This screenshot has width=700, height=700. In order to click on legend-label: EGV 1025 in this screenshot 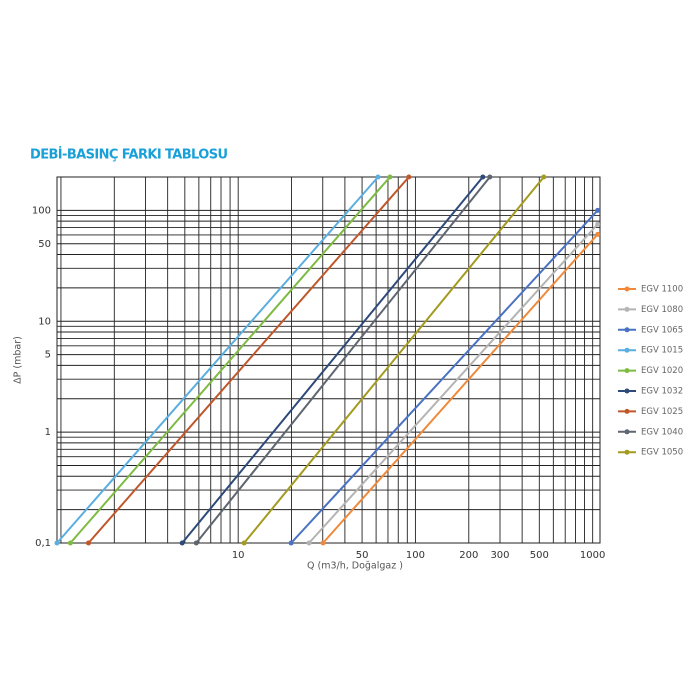, I will do `click(662, 412)`.